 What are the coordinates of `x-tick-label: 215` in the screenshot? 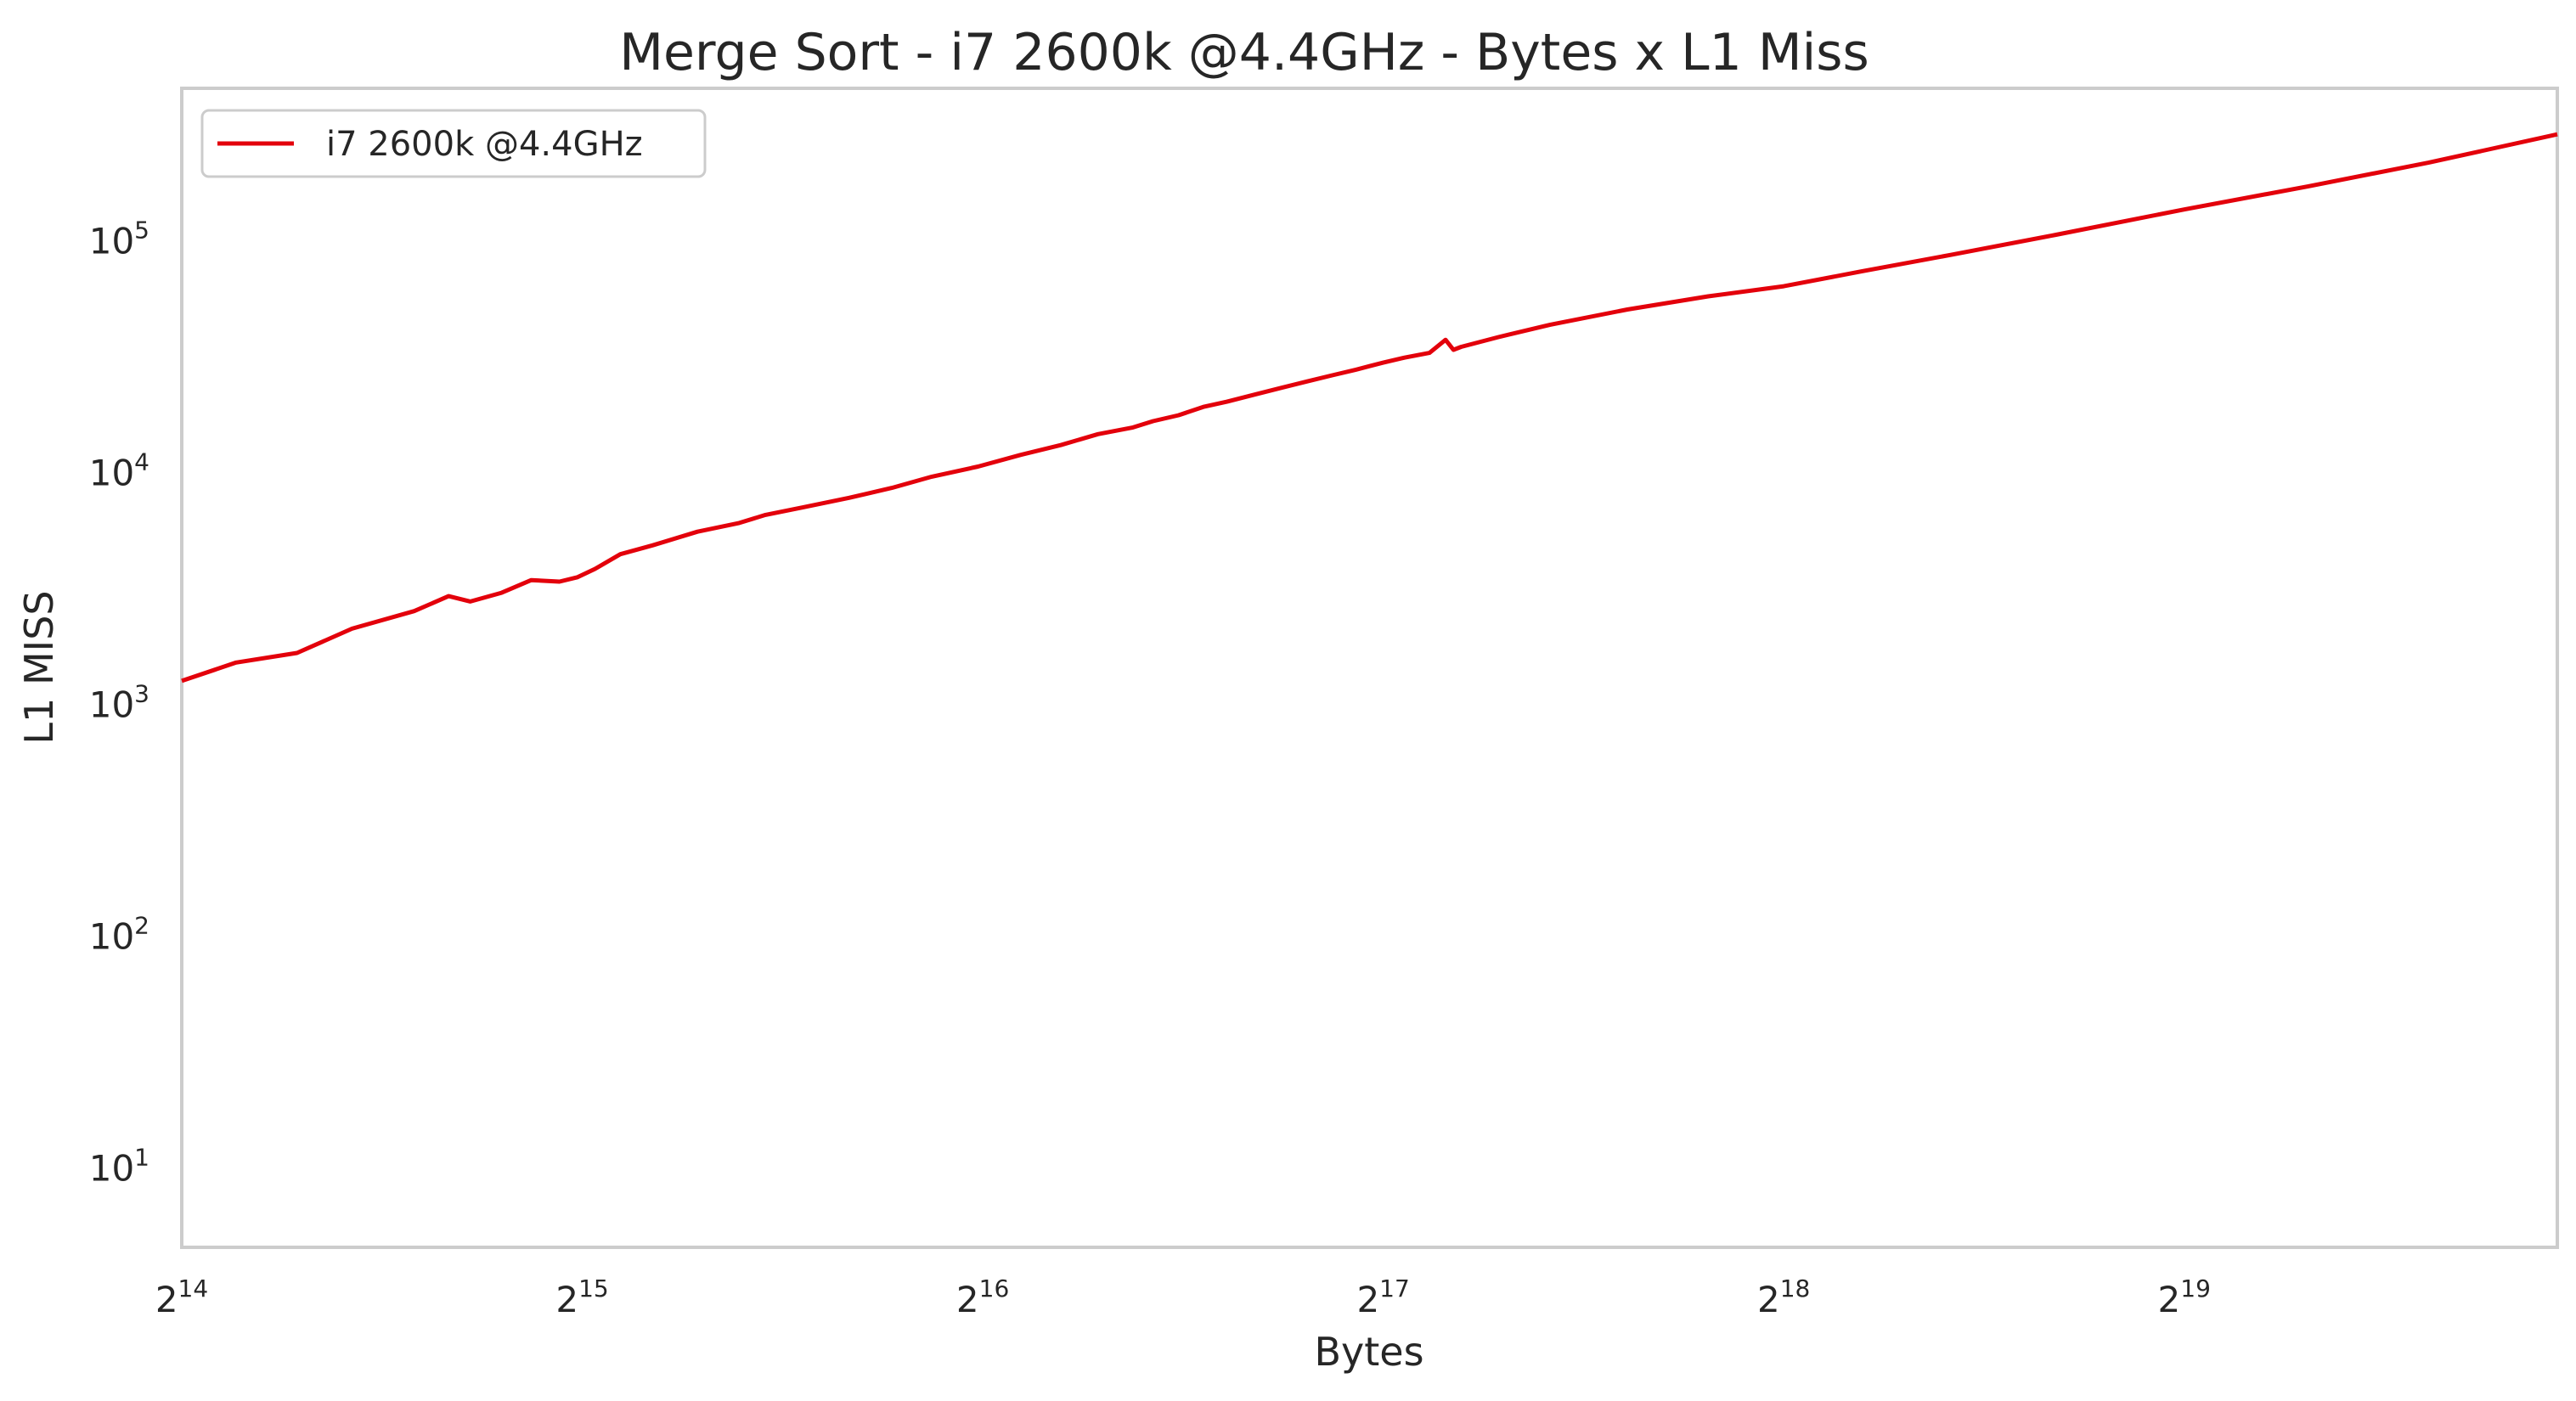 It's located at (581, 1297).